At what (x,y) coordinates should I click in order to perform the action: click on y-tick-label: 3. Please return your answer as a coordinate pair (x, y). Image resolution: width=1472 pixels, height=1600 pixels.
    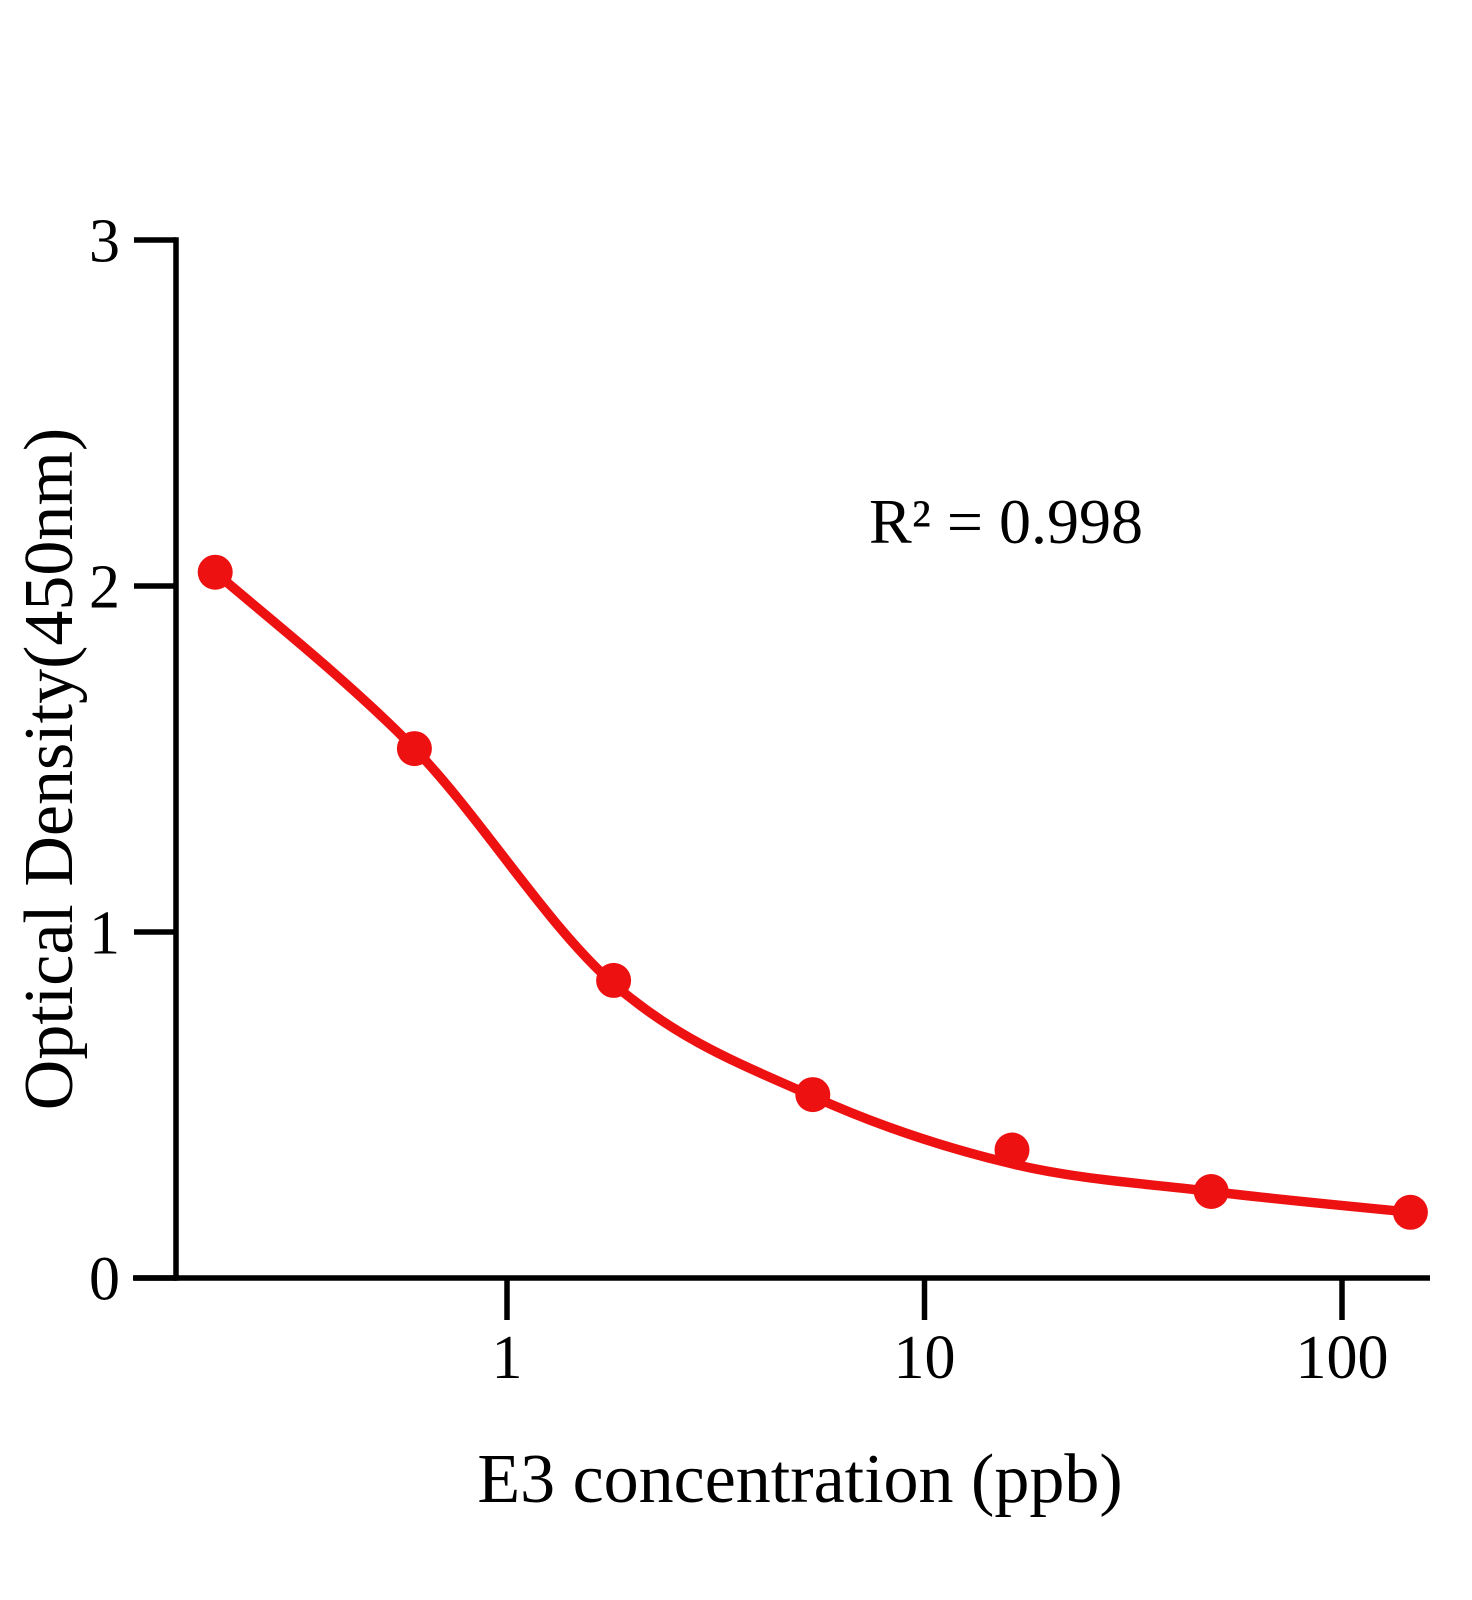
    Looking at the image, I should click on (104, 242).